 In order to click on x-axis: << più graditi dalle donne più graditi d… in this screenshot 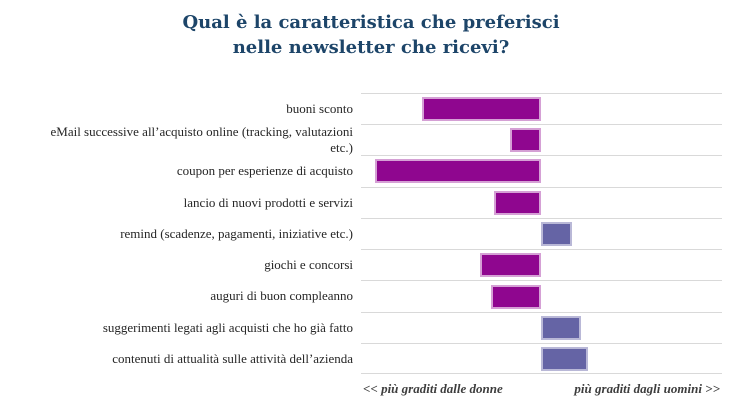, I will do `click(371, 385)`.